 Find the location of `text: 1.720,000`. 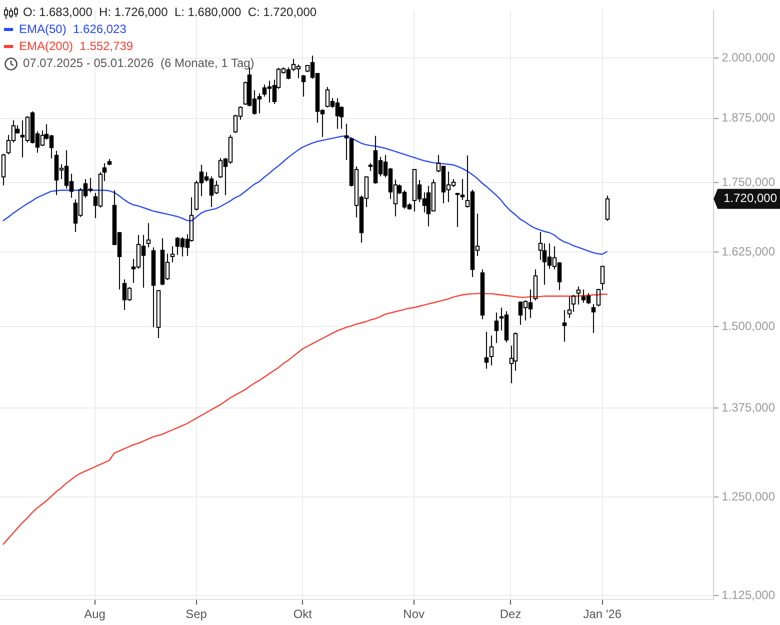

text: 1.720,000 is located at coordinates (751, 198).